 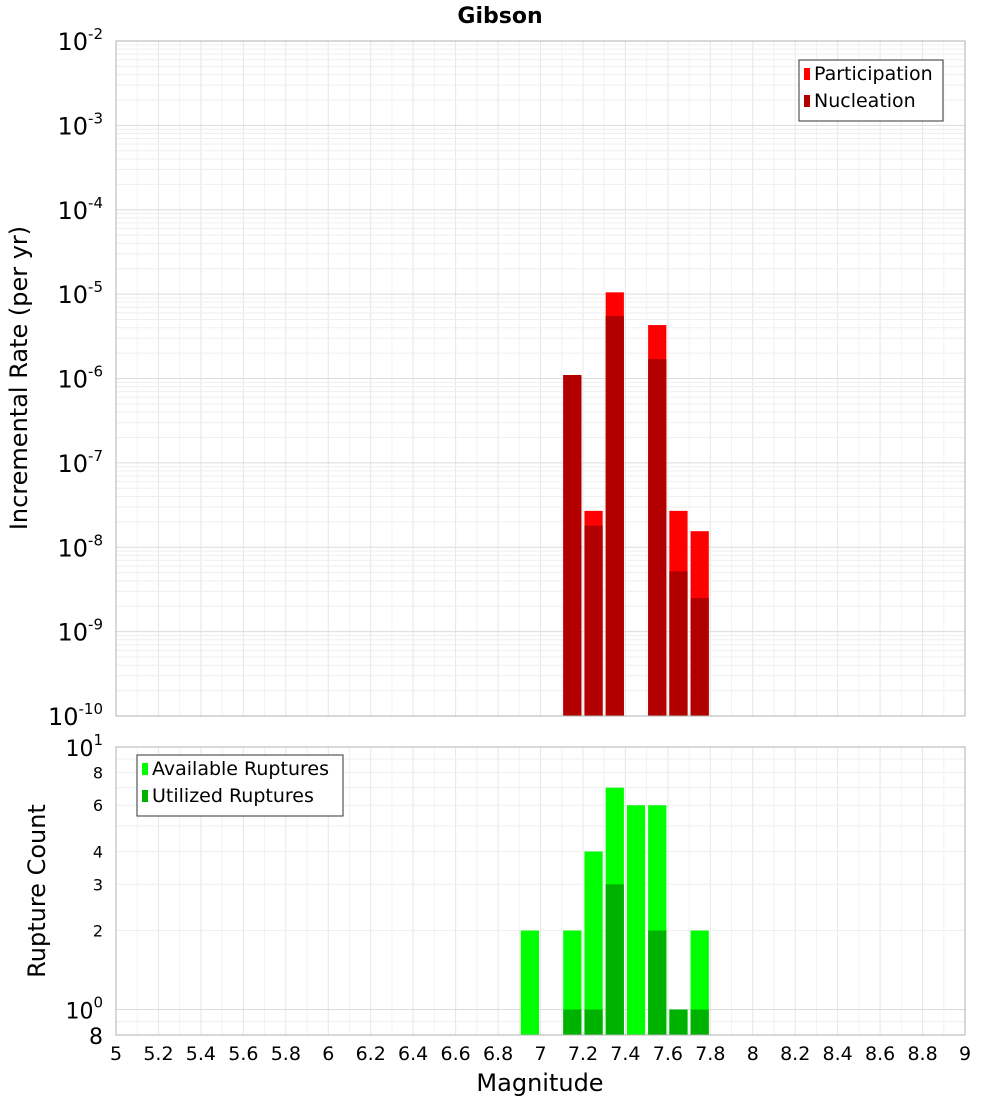 What do you see at coordinates (455, 1054) in the screenshot?
I see `x-tick-label: 6.6` at bounding box center [455, 1054].